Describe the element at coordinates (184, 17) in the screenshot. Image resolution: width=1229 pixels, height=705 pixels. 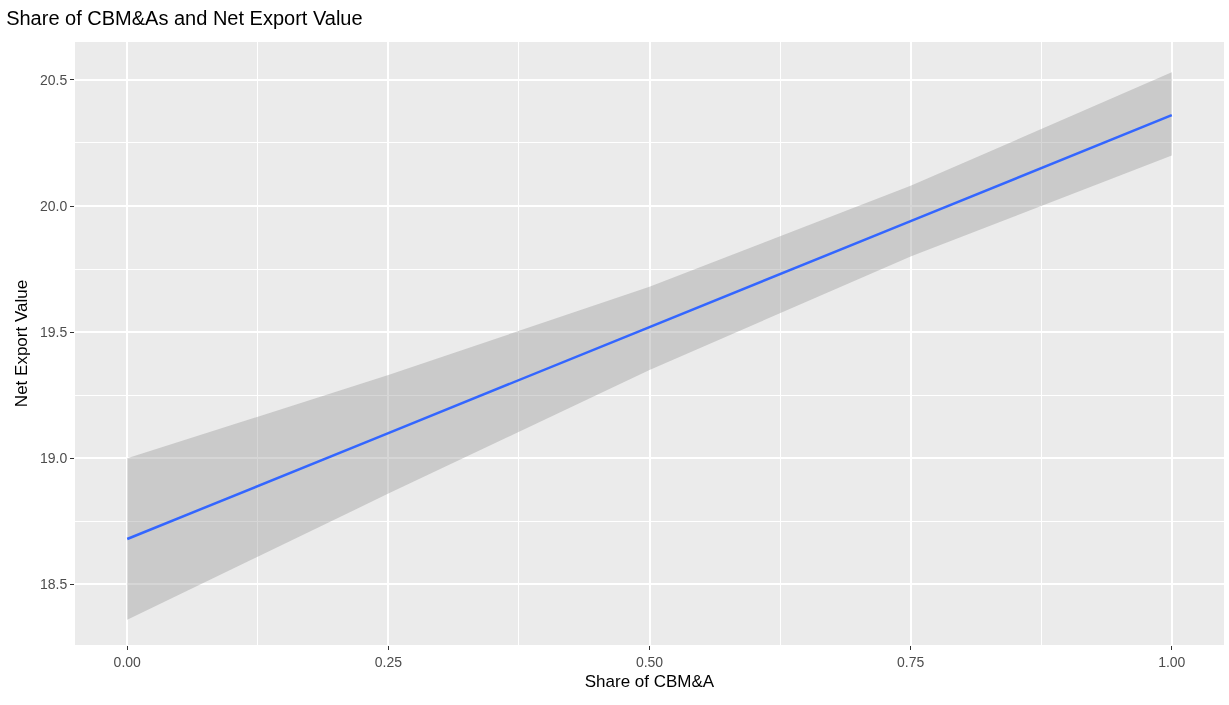
I see `chart-title: Share of CBM&As and Net Export Value` at that location.